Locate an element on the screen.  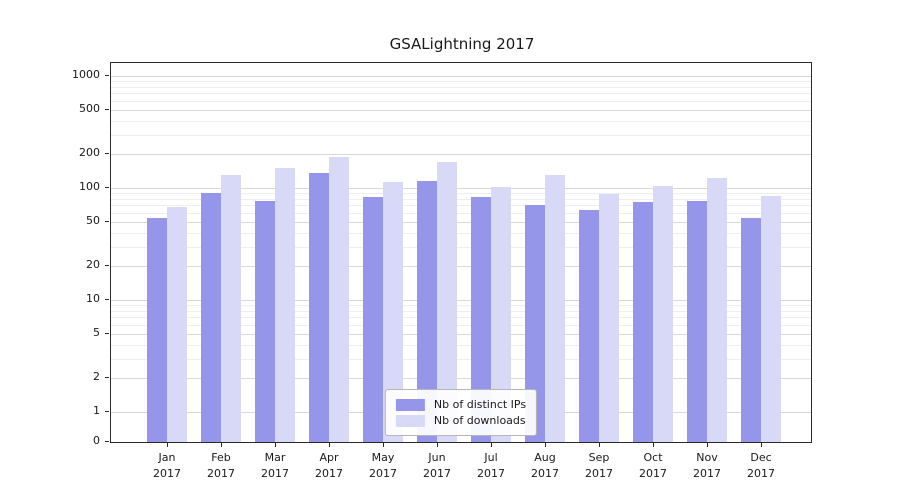
legend-item: Nb of distinct IPs is located at coordinates (461, 404).